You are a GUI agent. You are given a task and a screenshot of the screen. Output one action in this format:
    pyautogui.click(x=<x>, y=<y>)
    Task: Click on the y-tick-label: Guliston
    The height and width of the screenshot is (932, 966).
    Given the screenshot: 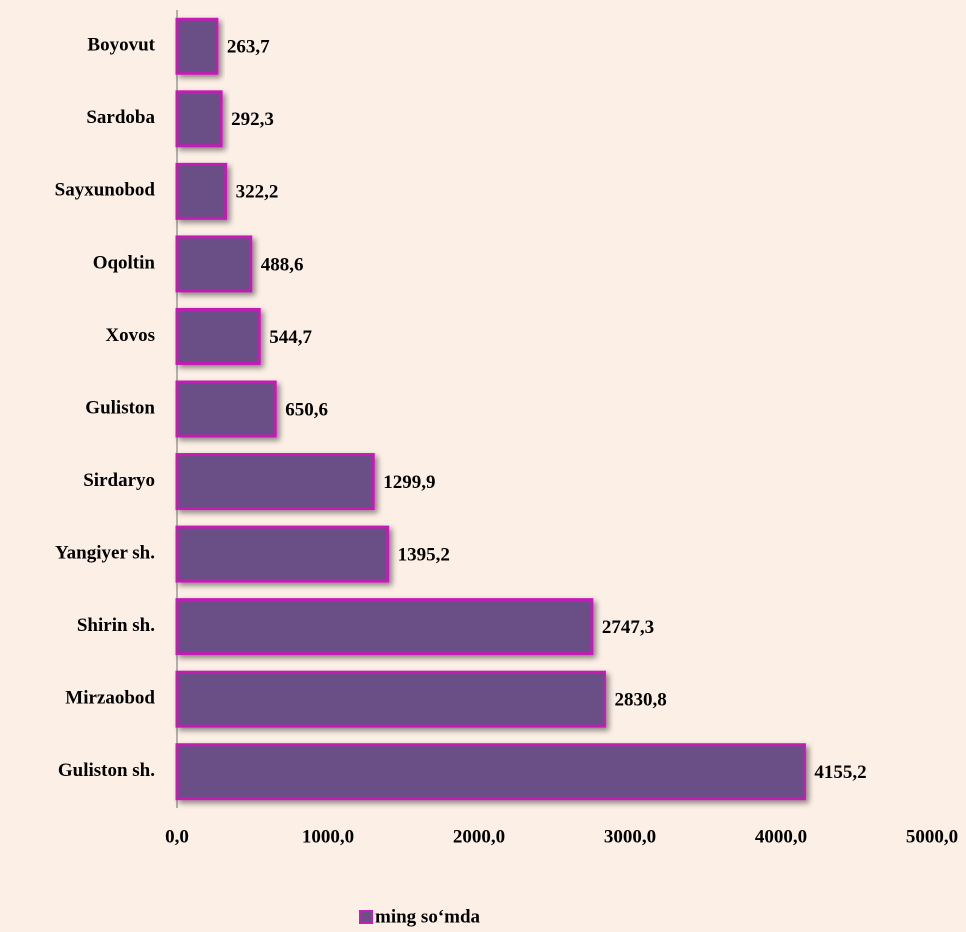 What is the action you would take?
    pyautogui.click(x=120, y=407)
    